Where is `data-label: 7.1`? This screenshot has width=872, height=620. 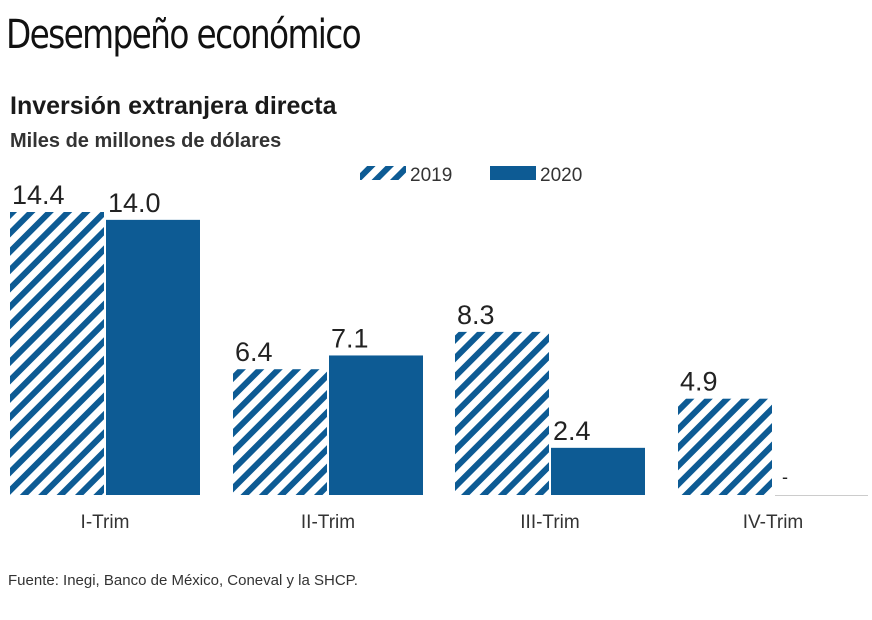 data-label: 7.1 is located at coordinates (350, 338).